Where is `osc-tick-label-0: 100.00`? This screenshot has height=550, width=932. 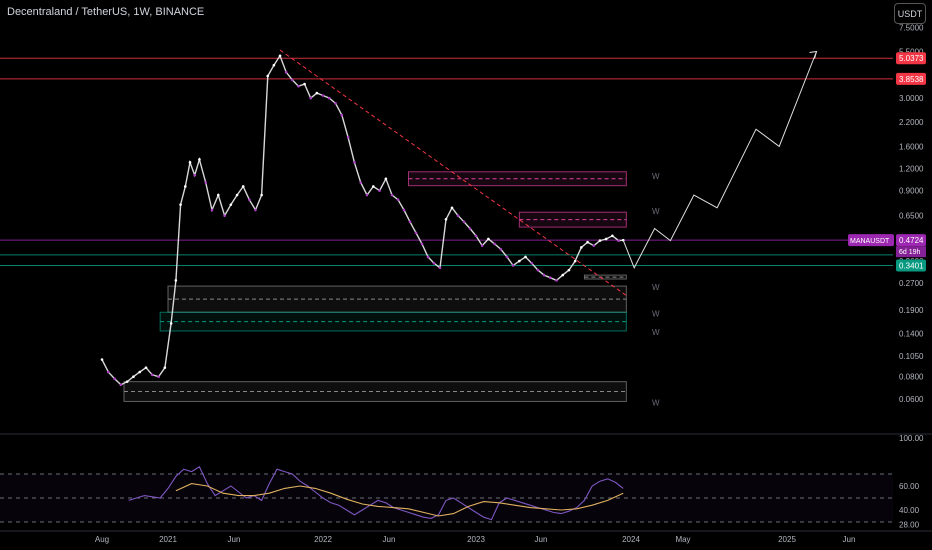
osc-tick-label-0: 100.00 is located at coordinates (911, 438).